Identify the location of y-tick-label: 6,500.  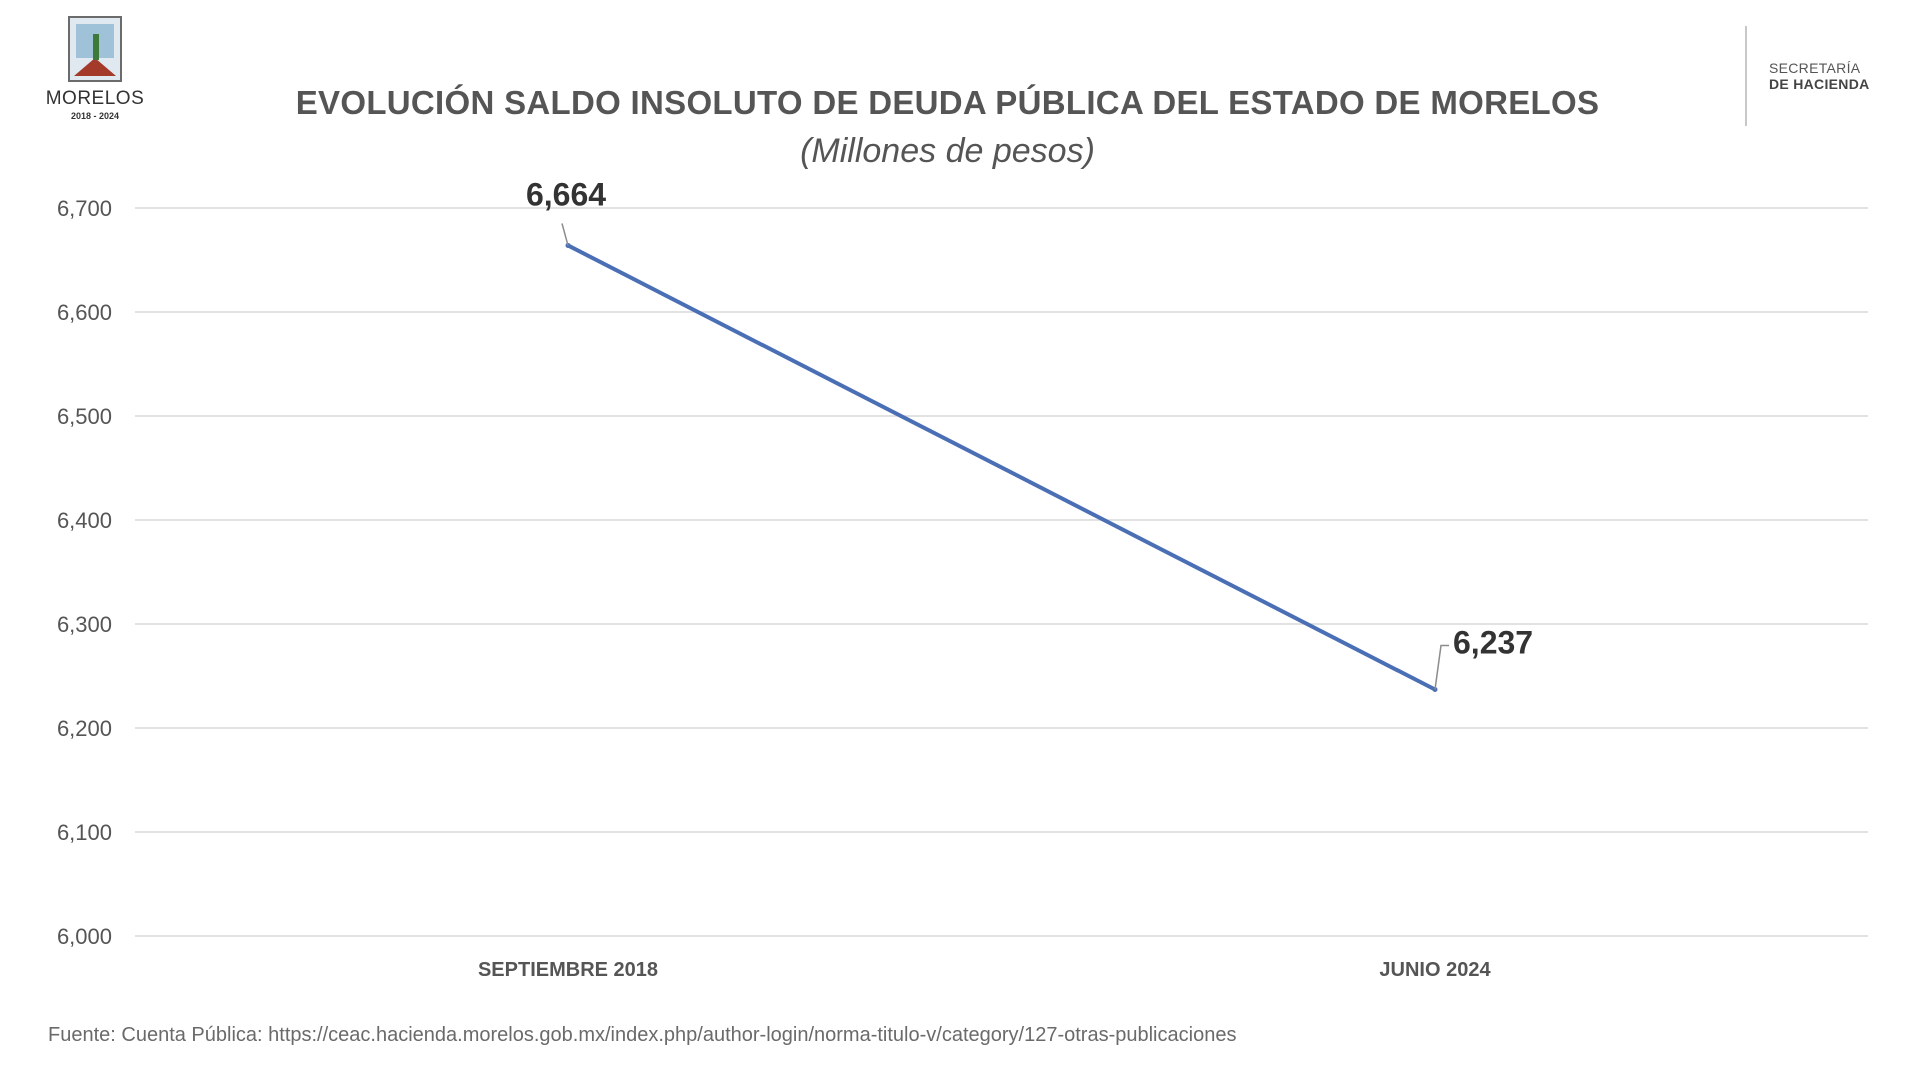
(84, 416).